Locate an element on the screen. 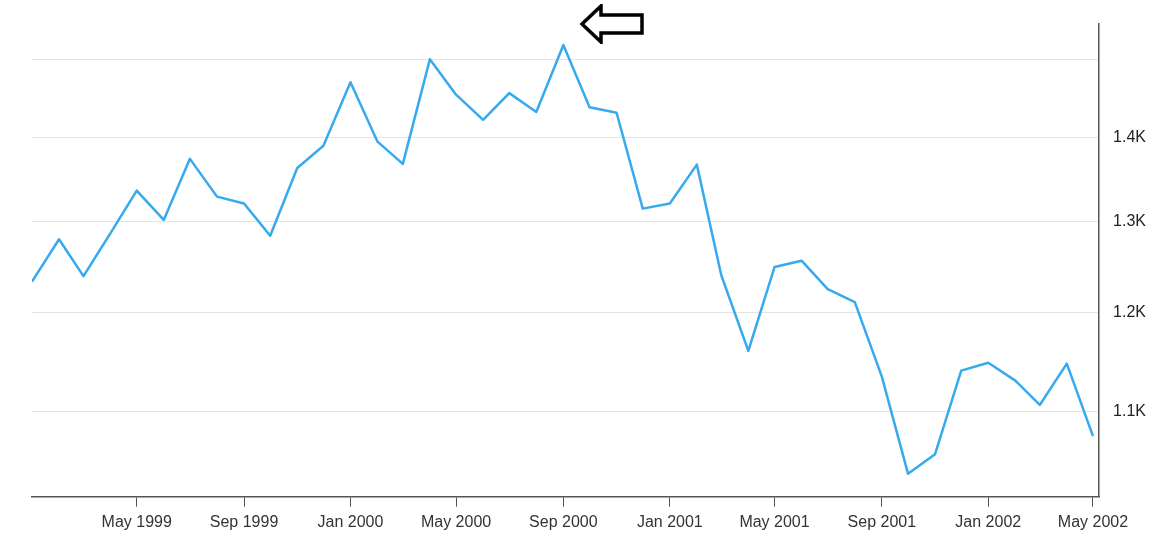  y-tick-label: 1.3K is located at coordinates (1130, 221).